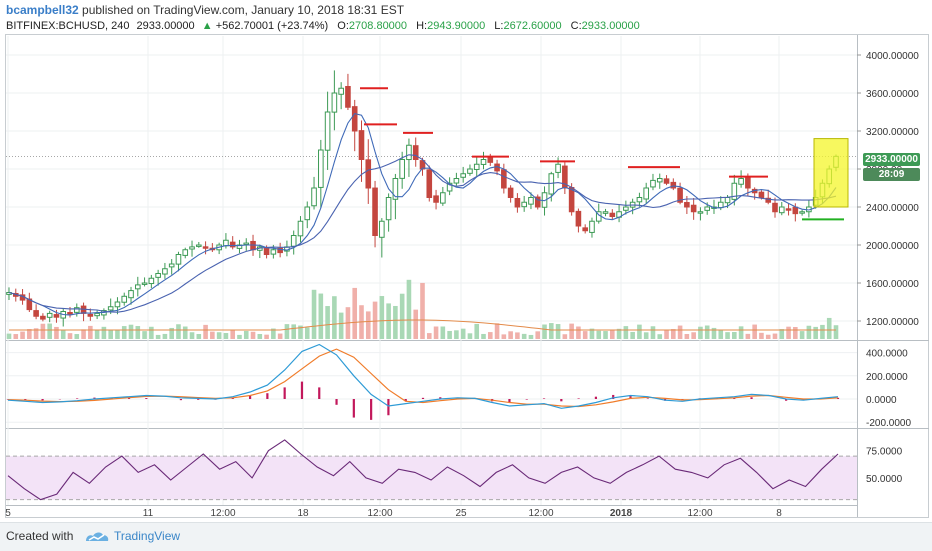 The height and width of the screenshot is (551, 932). I want to click on symbol-name: BITFINEX:BCHUSD, 240, so click(68, 26).